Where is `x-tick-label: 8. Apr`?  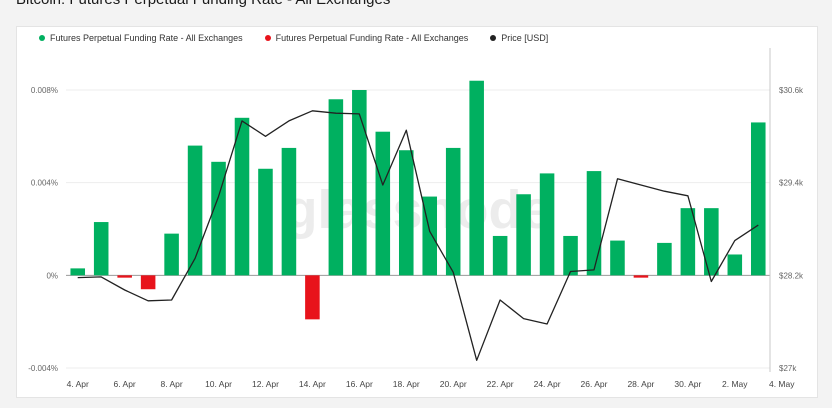
x-tick-label: 8. Apr is located at coordinates (171, 384).